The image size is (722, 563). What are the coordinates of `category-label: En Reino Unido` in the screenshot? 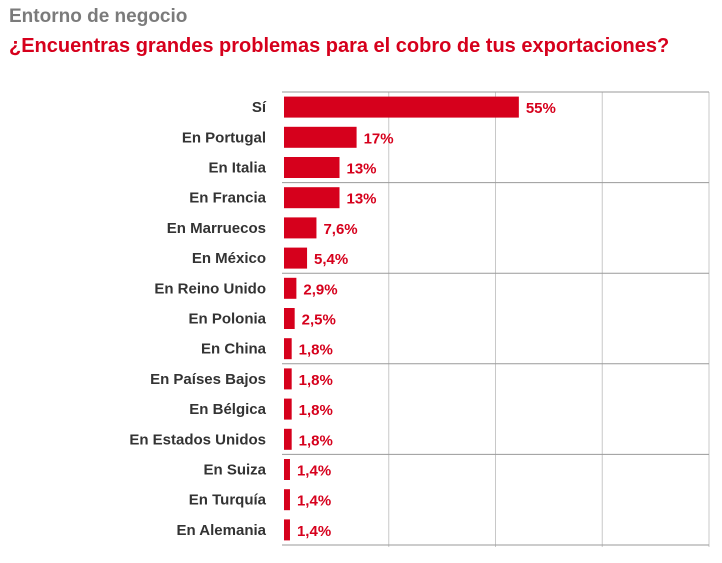 It's located at (210, 288).